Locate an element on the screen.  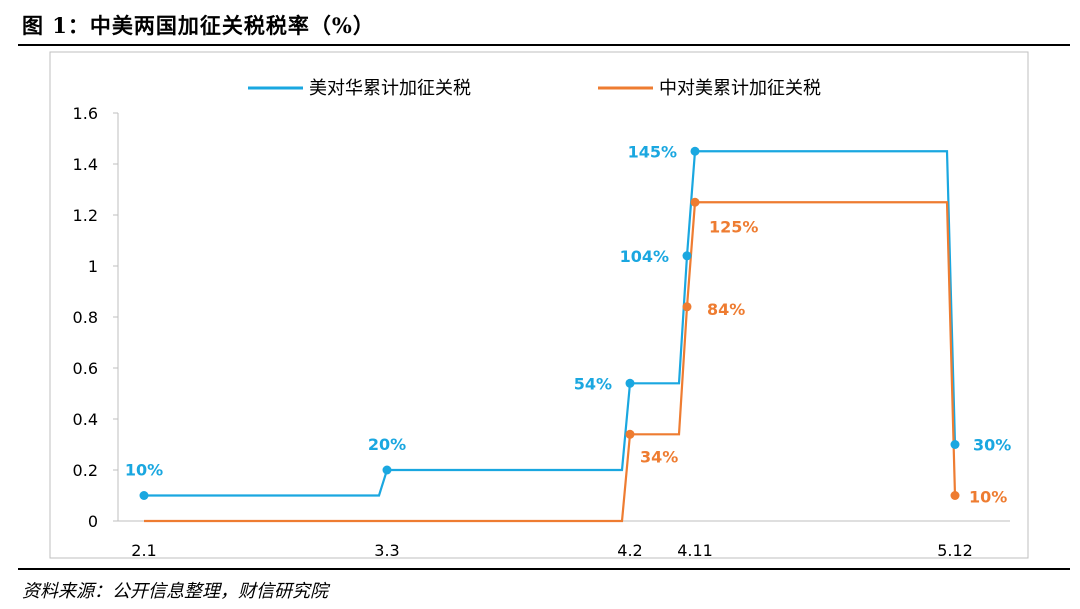
data-label: 54% is located at coordinates (593, 383).